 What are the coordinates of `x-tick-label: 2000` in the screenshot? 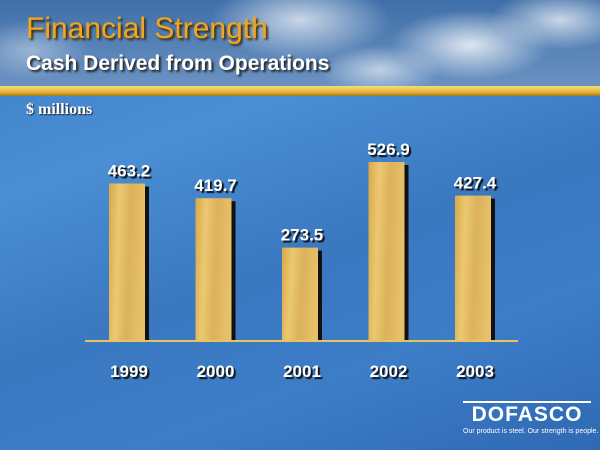 It's located at (216, 371).